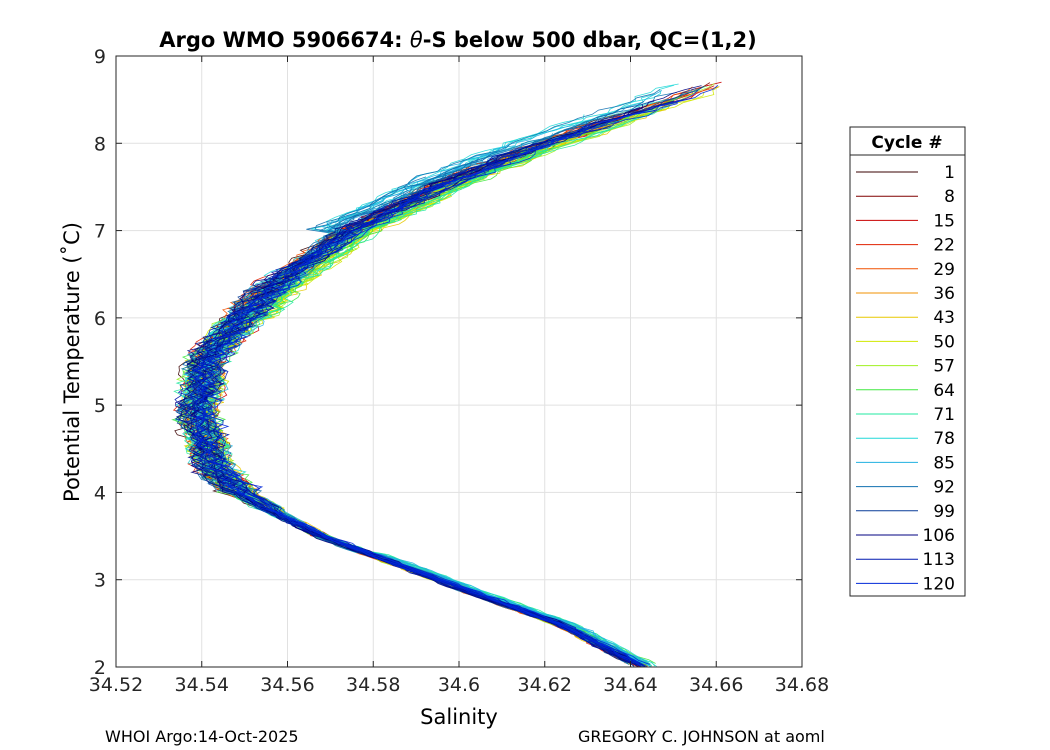  Describe the element at coordinates (100, 144) in the screenshot. I see `y-tick-label: 8` at that location.